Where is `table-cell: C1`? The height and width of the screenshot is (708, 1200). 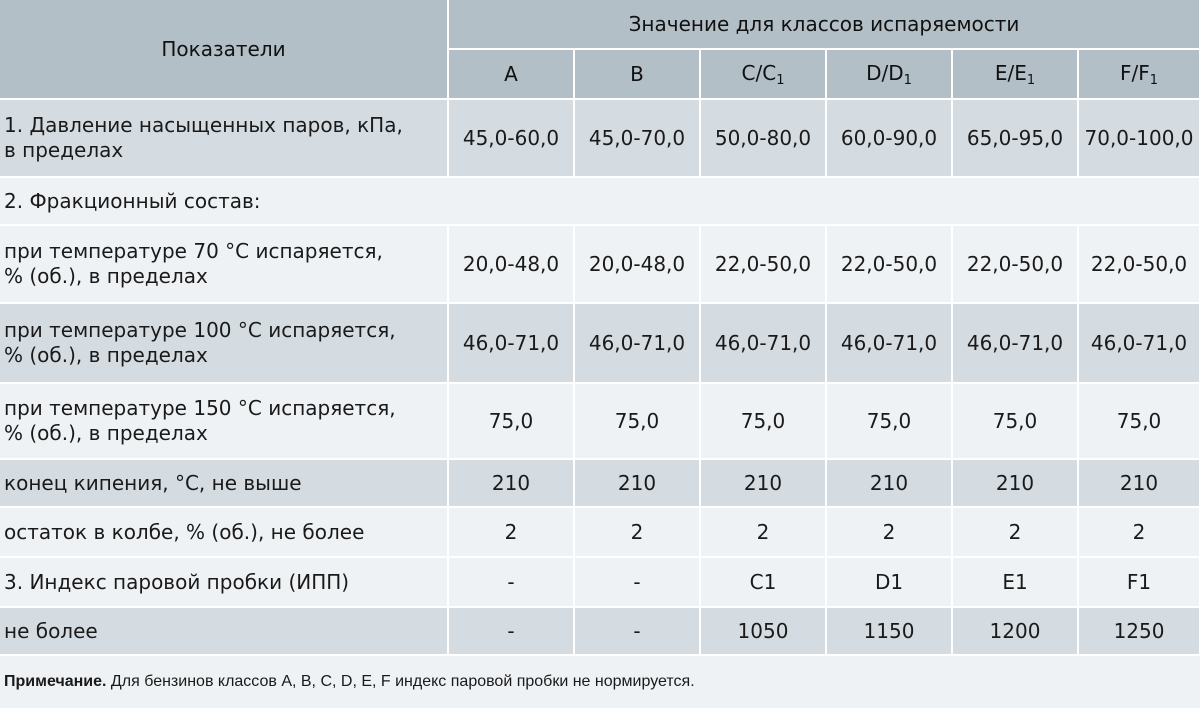 table-cell: C1 is located at coordinates (763, 582).